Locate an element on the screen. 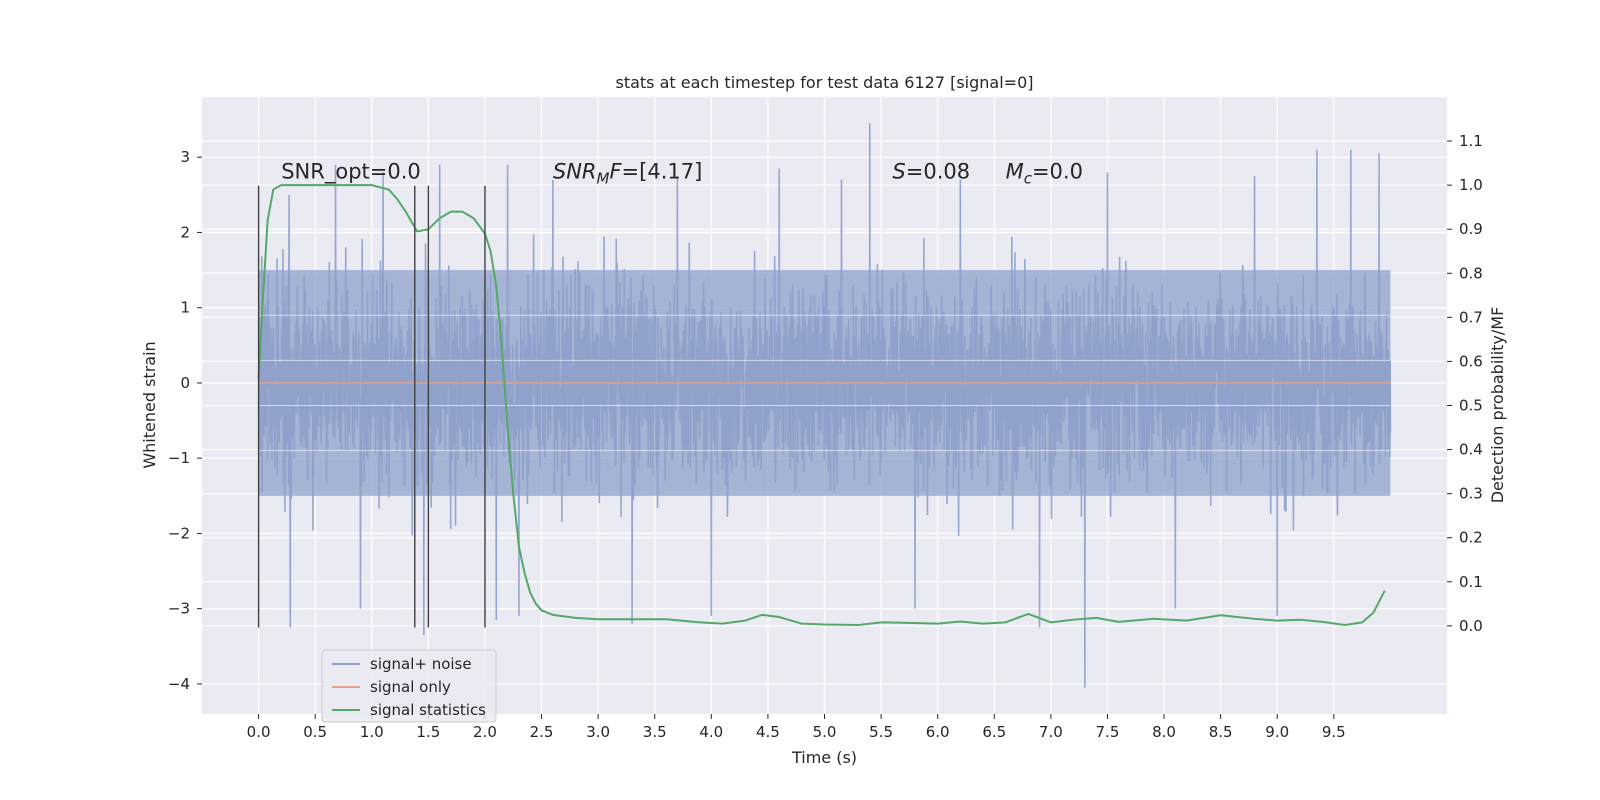 The width and height of the screenshot is (1600, 800). y2-axis-title: Detection probability/MF is located at coordinates (1497, 405).